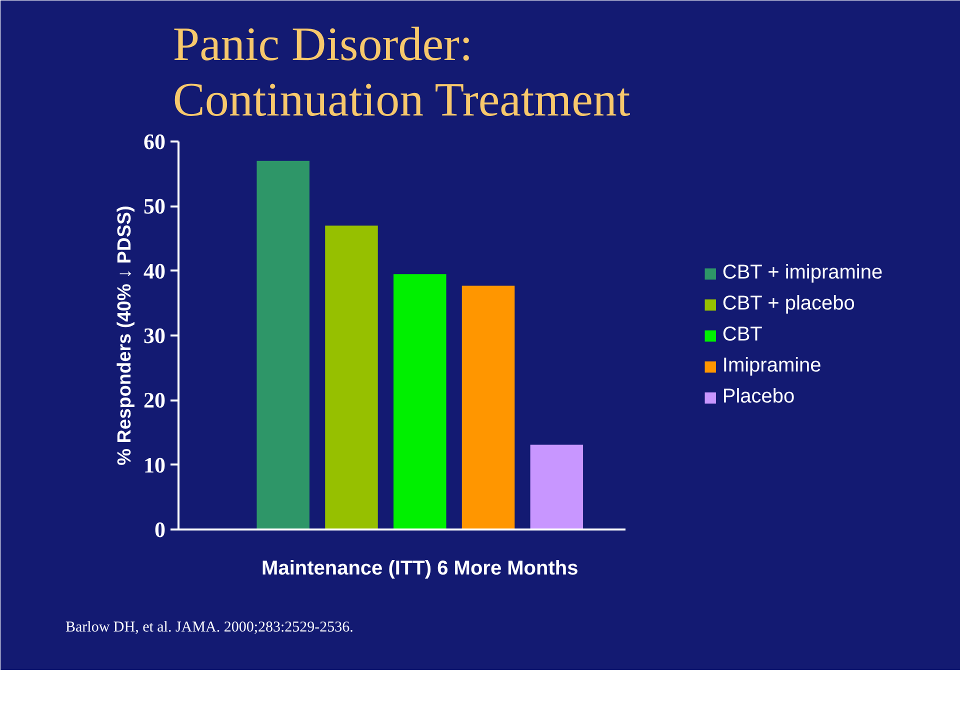 The width and height of the screenshot is (960, 720). Describe the element at coordinates (155, 141) in the screenshot. I see `y-tick-label: 60` at that location.